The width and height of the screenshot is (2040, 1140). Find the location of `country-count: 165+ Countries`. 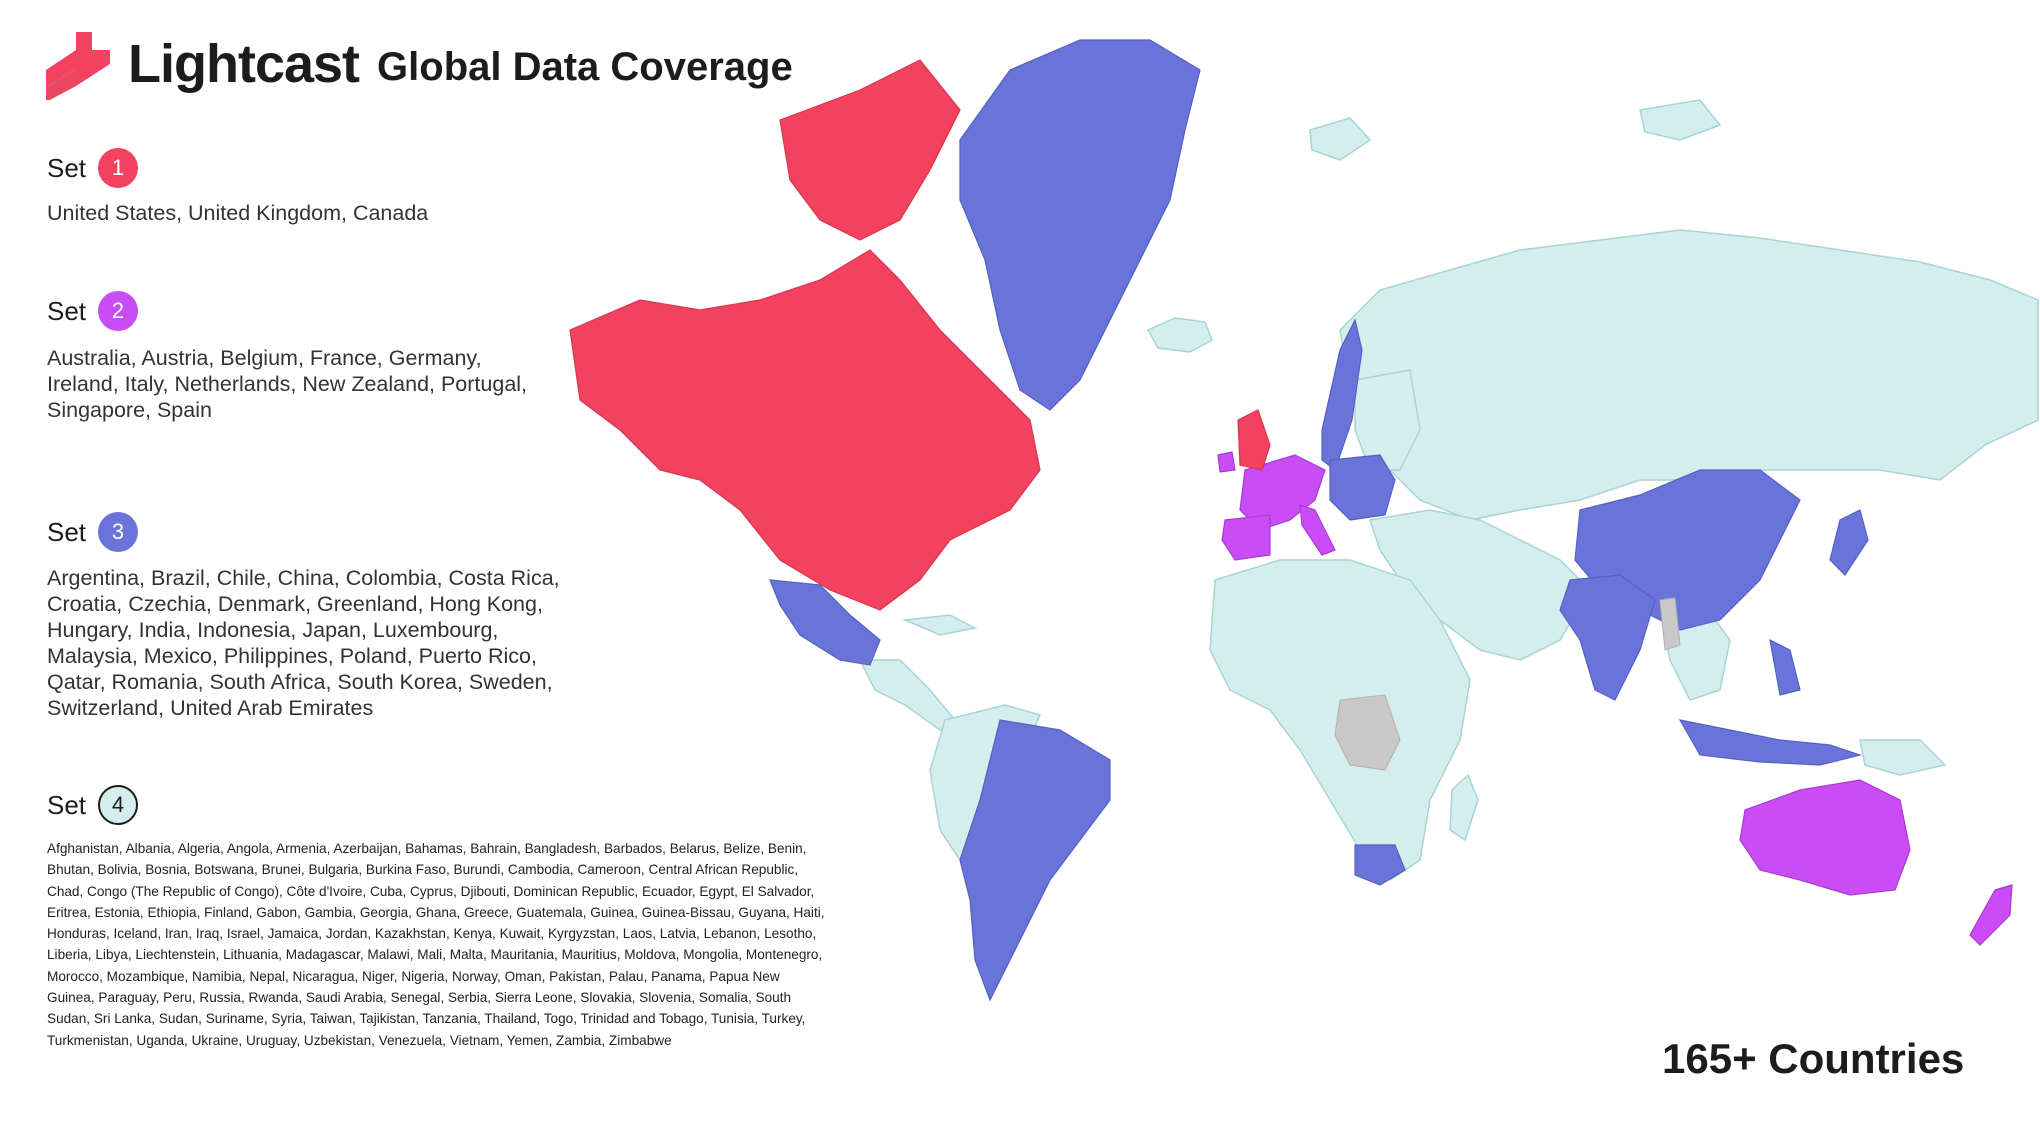

country-count: 165+ Countries is located at coordinates (1813, 1058).